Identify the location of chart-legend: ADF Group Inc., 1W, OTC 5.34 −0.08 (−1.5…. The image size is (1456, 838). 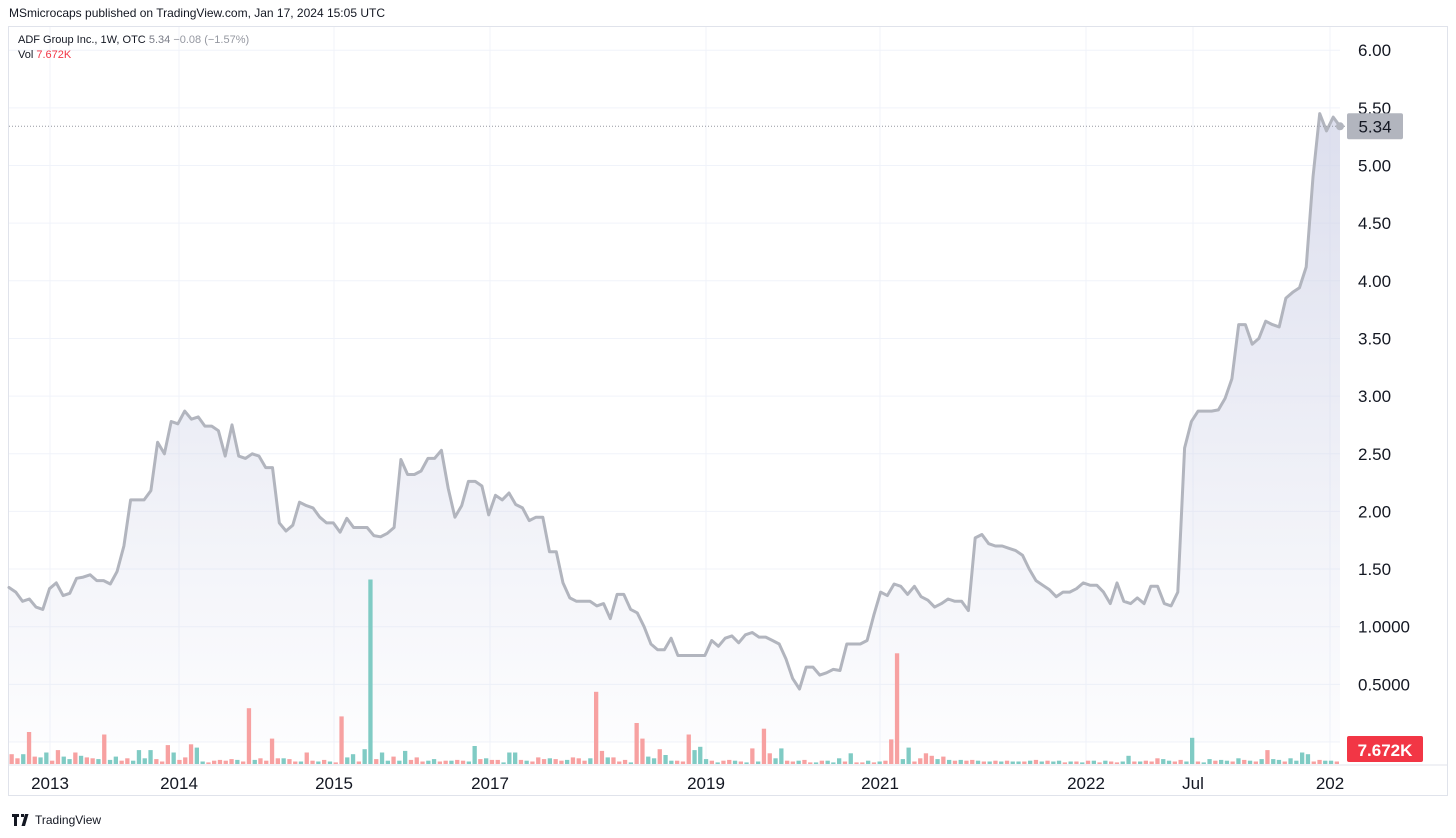
(133, 48).